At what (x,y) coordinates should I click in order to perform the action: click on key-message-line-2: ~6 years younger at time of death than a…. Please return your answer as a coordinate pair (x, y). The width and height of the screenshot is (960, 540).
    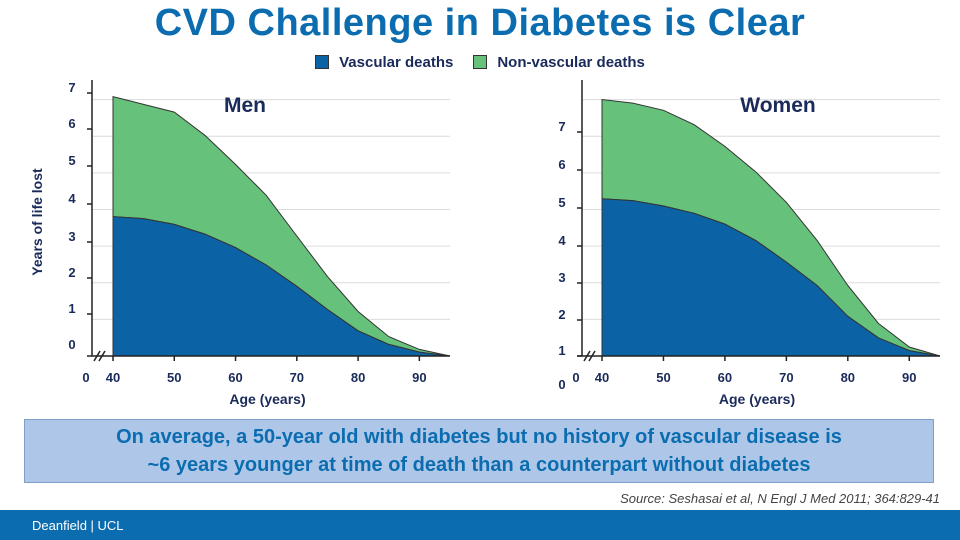
    Looking at the image, I should click on (479, 465).